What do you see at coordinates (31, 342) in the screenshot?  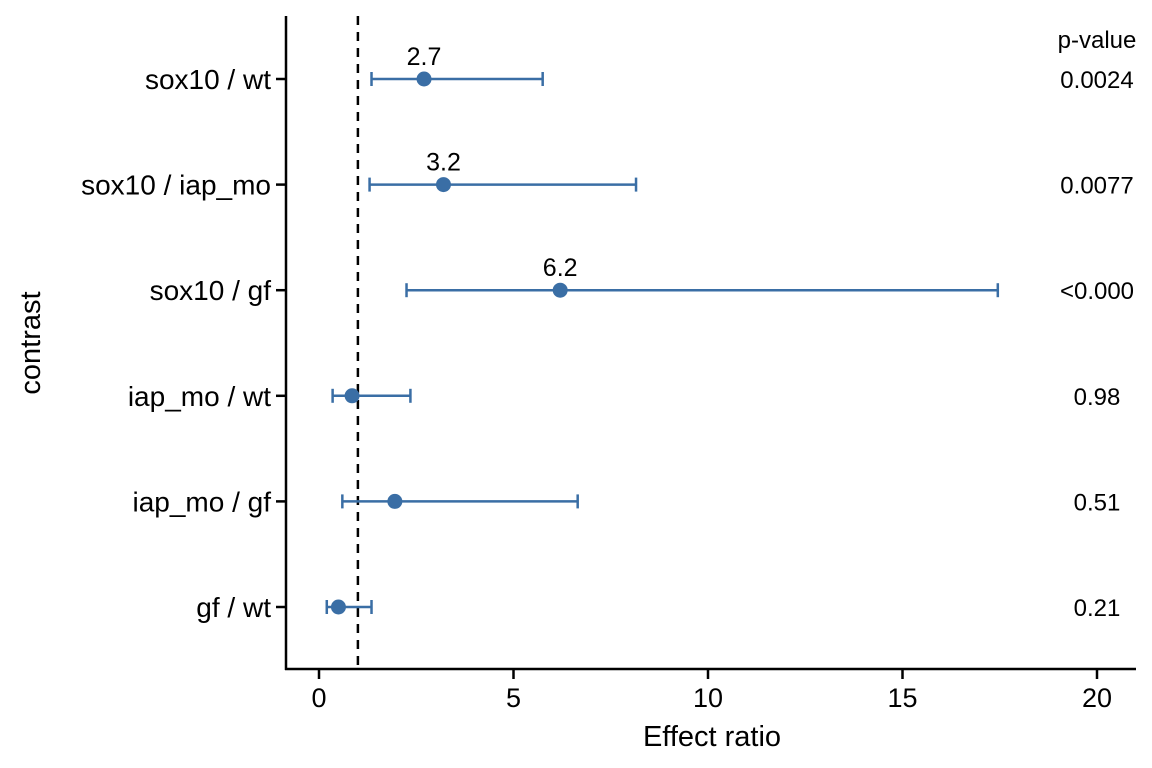 I see `y-axis-label: contrast` at bounding box center [31, 342].